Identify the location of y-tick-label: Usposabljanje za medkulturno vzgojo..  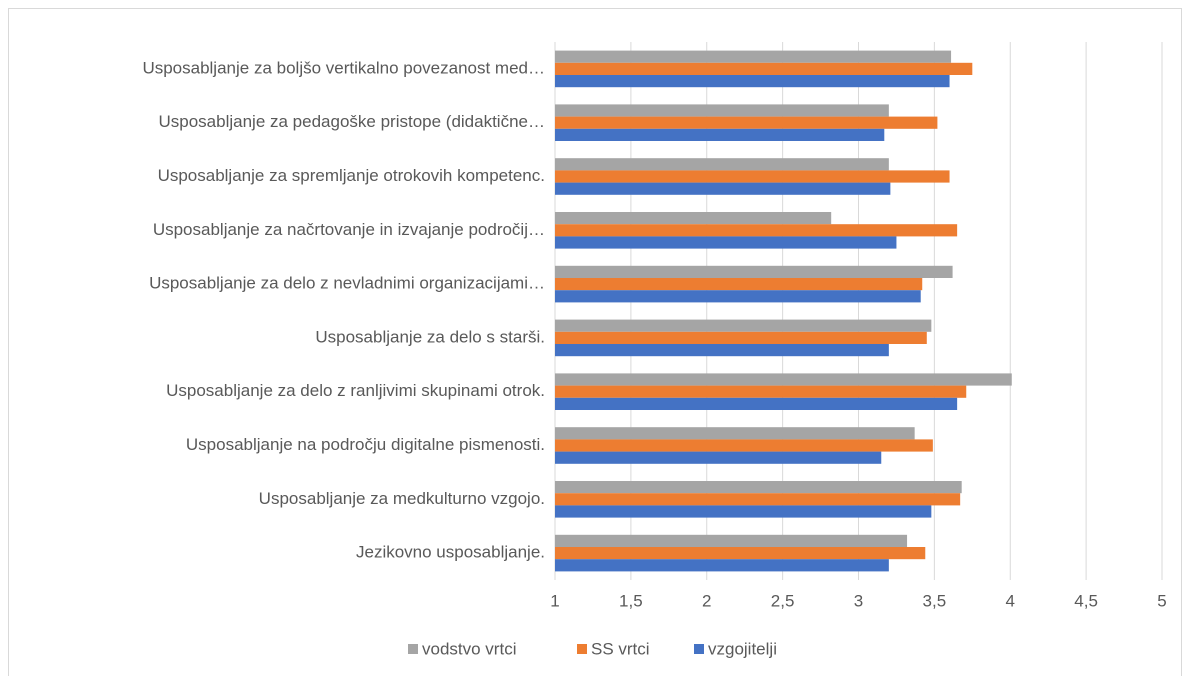
(402, 498).